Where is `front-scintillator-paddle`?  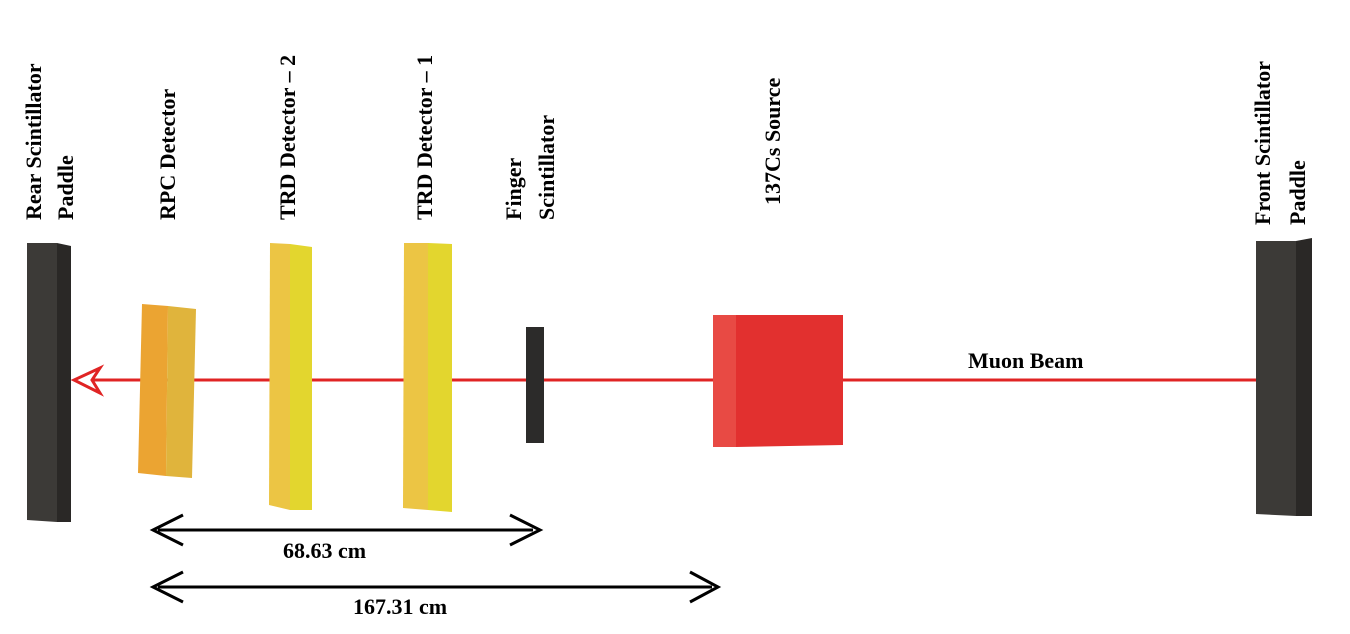 front-scintillator-paddle is located at coordinates (1284, 377).